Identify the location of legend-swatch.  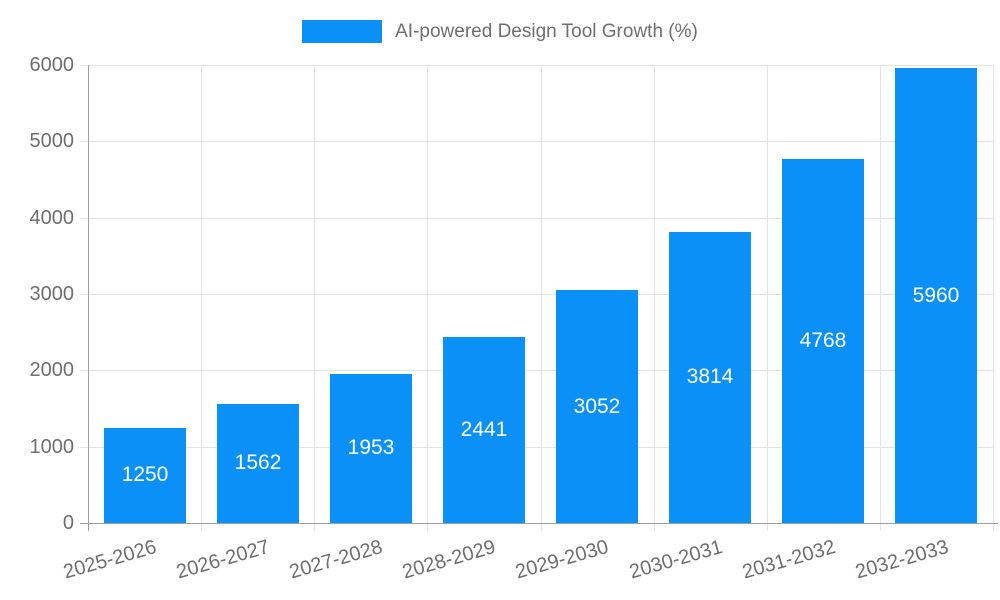
(342, 31).